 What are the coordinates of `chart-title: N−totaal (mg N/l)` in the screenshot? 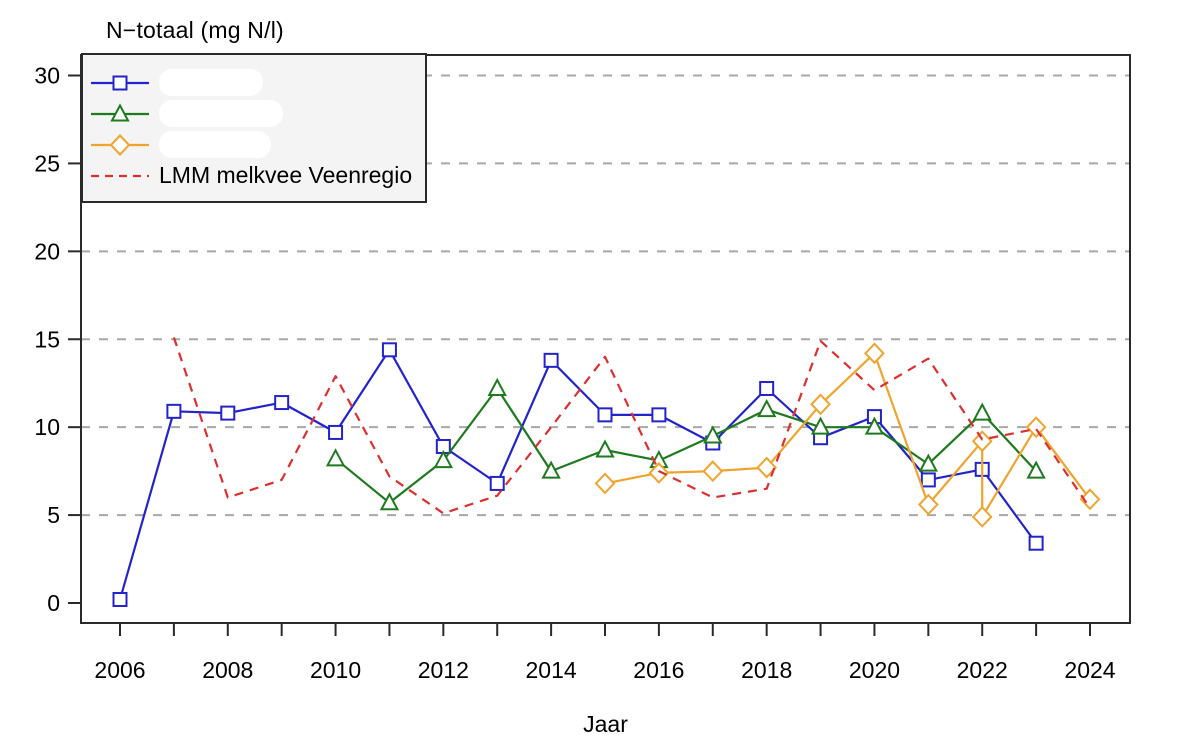 It's located at (195, 30).